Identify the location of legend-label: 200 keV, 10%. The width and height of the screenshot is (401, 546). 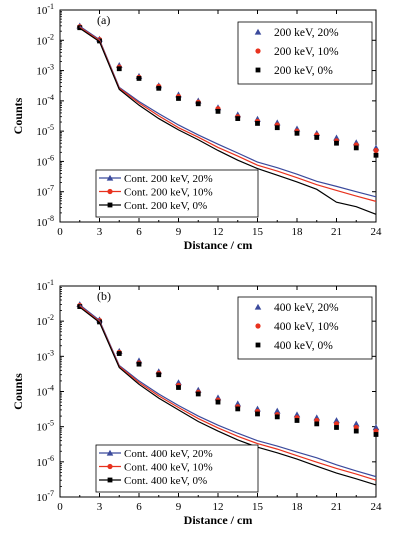
(306, 52).